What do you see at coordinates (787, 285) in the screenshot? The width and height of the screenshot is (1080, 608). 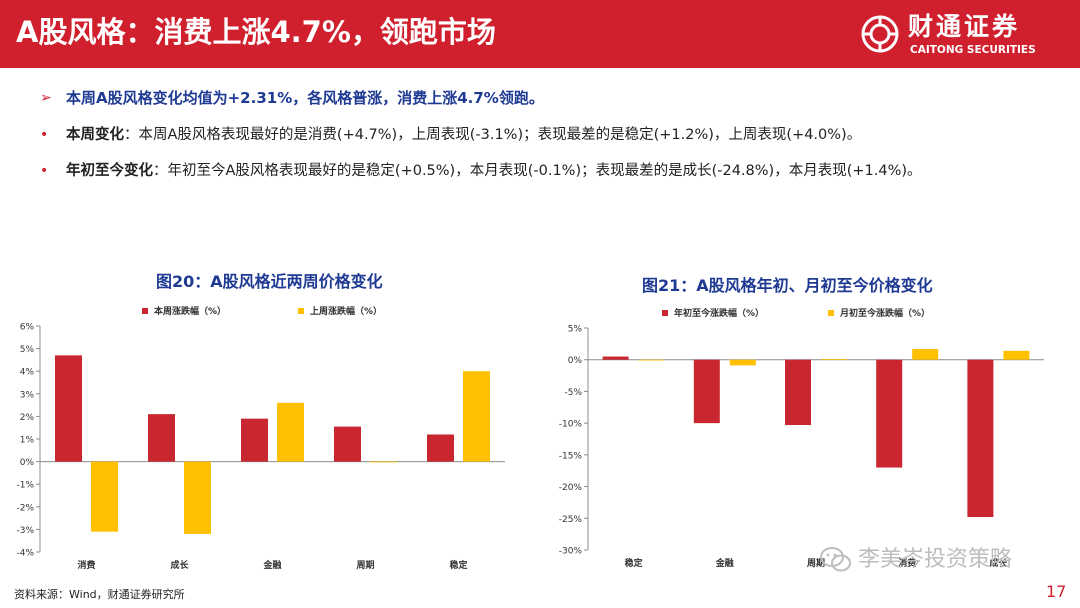 I see `chart-right-title: 图21：A股风格年初、月初至今价格变化` at bounding box center [787, 285].